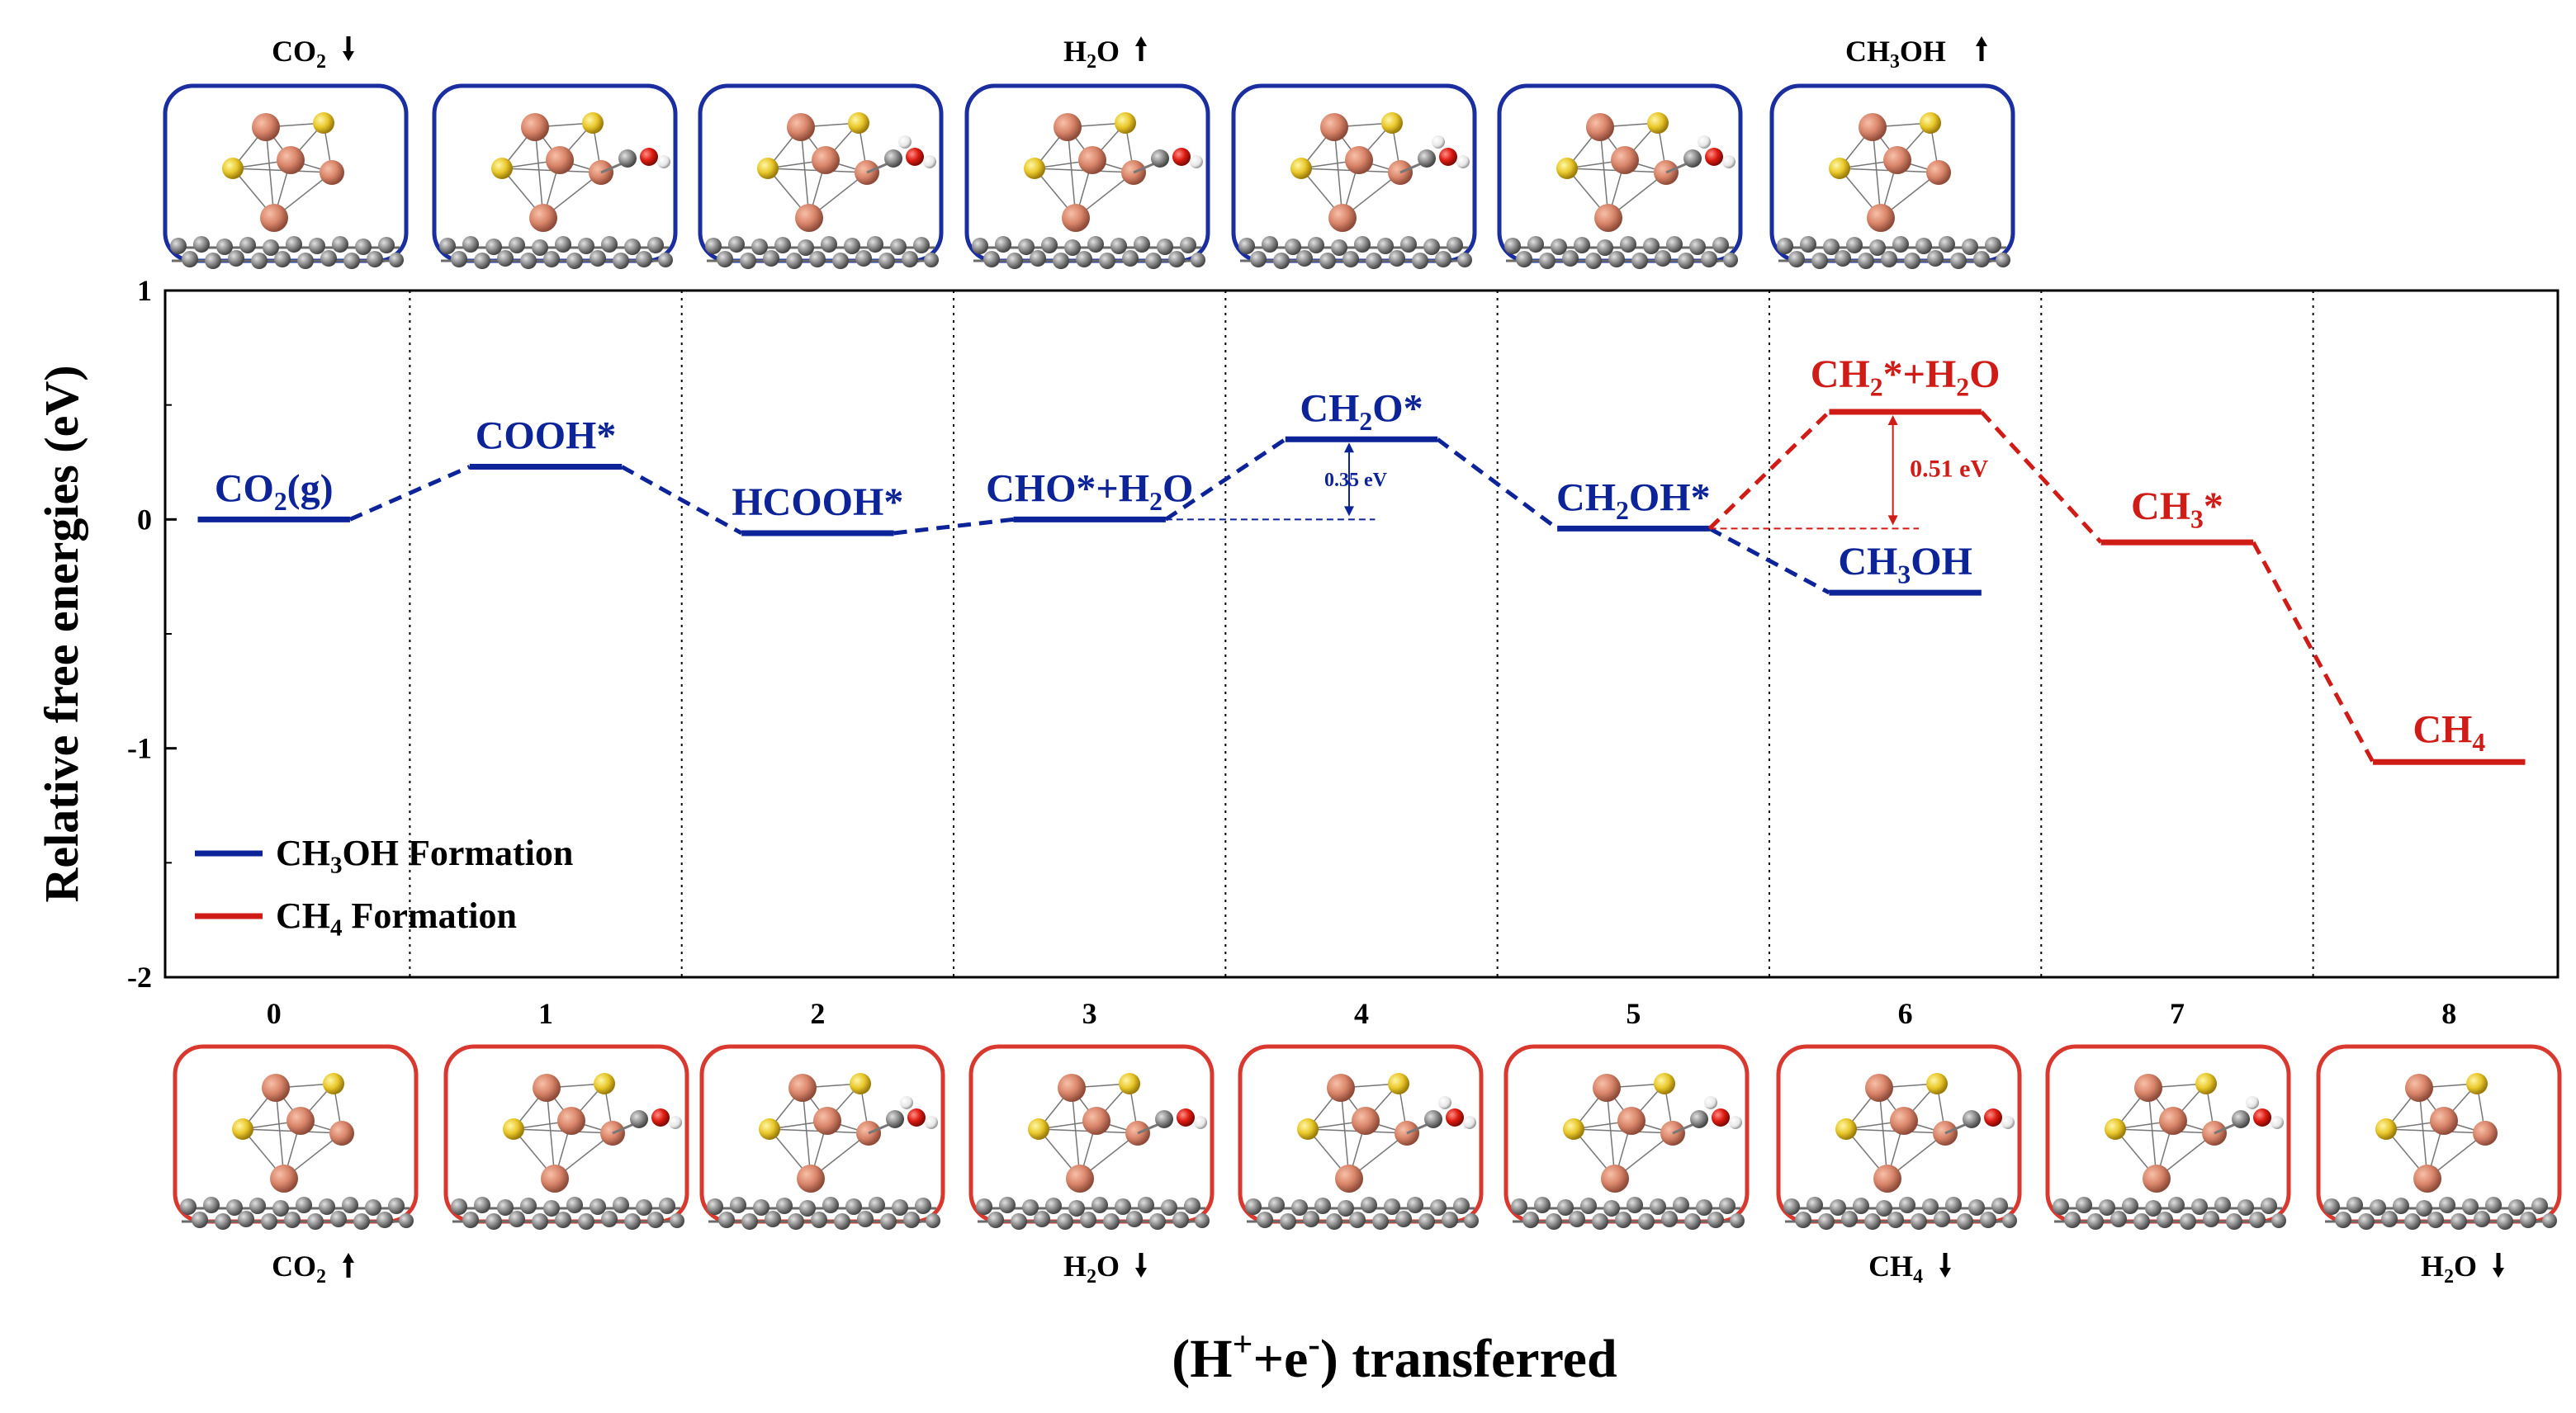  I want to click on x-tick-label: 8, so click(2448, 1014).